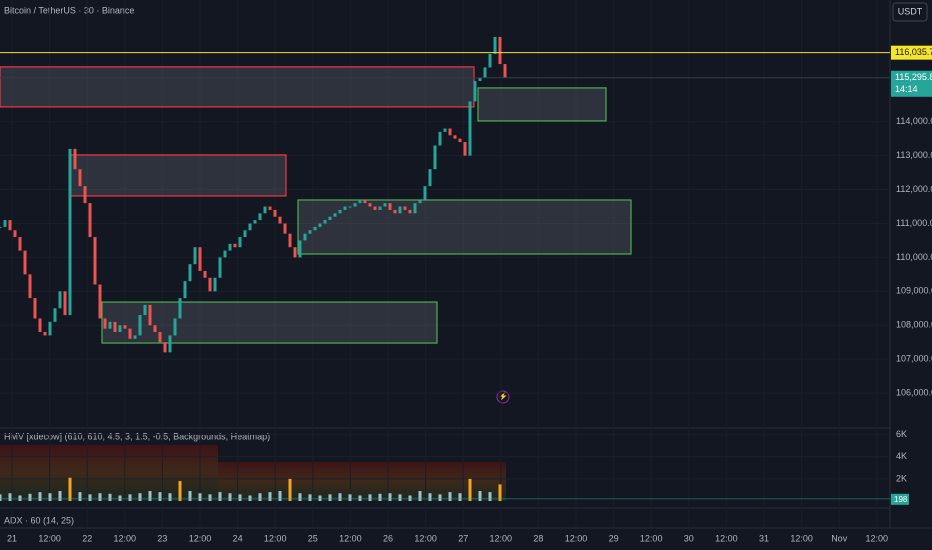 Image resolution: width=932 pixels, height=550 pixels. What do you see at coordinates (914, 359) in the screenshot?
I see `price-tick-label: 107,000.00` at bounding box center [914, 359].